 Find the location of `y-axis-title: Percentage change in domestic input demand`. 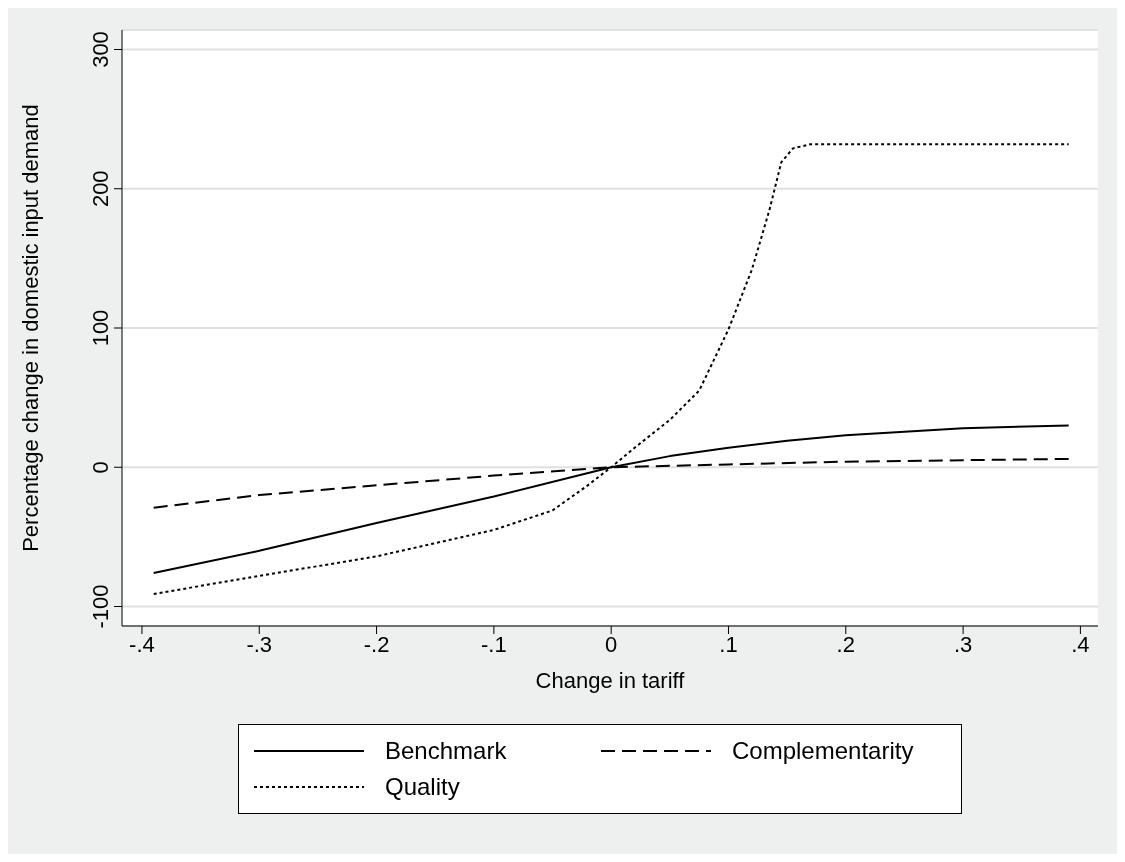

y-axis-title: Percentage change in domestic input demand is located at coordinates (30, 328).